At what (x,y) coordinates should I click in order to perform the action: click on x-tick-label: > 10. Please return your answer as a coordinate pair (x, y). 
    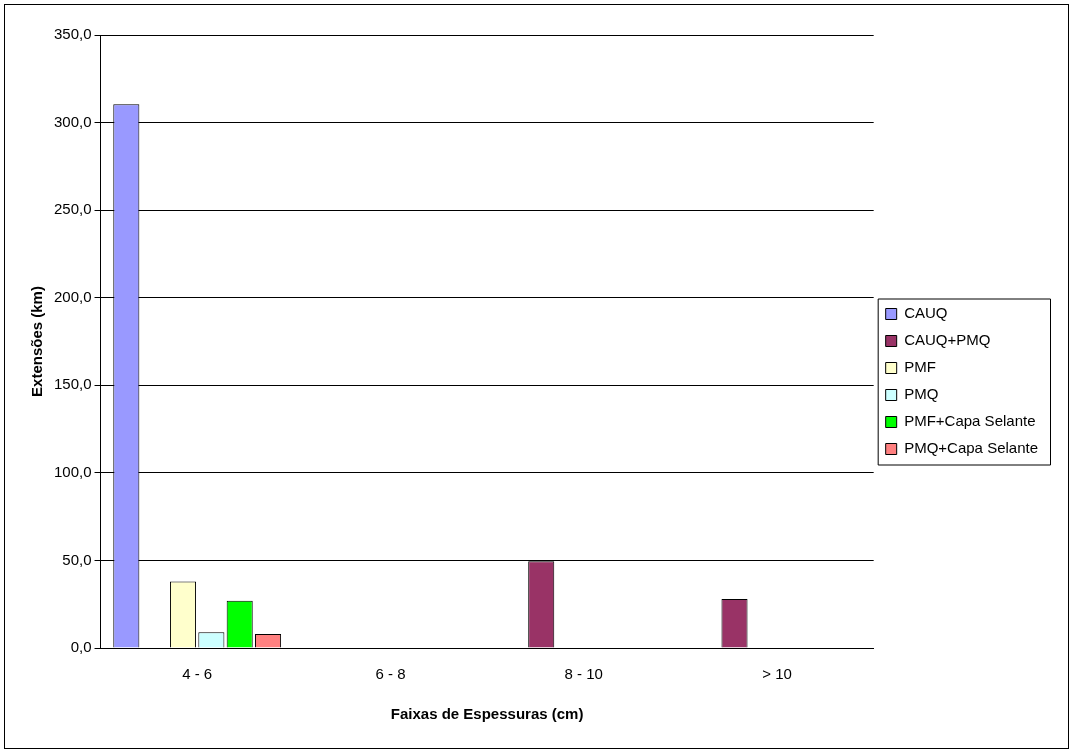
    Looking at the image, I should click on (777, 674).